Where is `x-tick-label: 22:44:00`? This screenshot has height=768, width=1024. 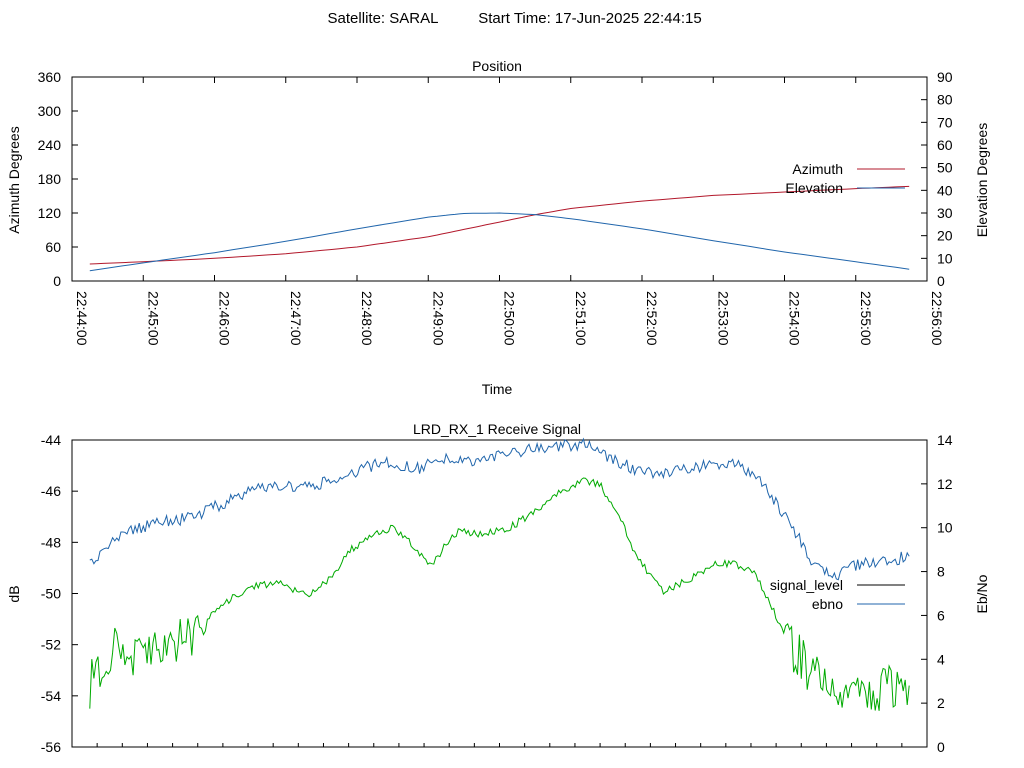
x-tick-label: 22:44:00 is located at coordinates (82, 318).